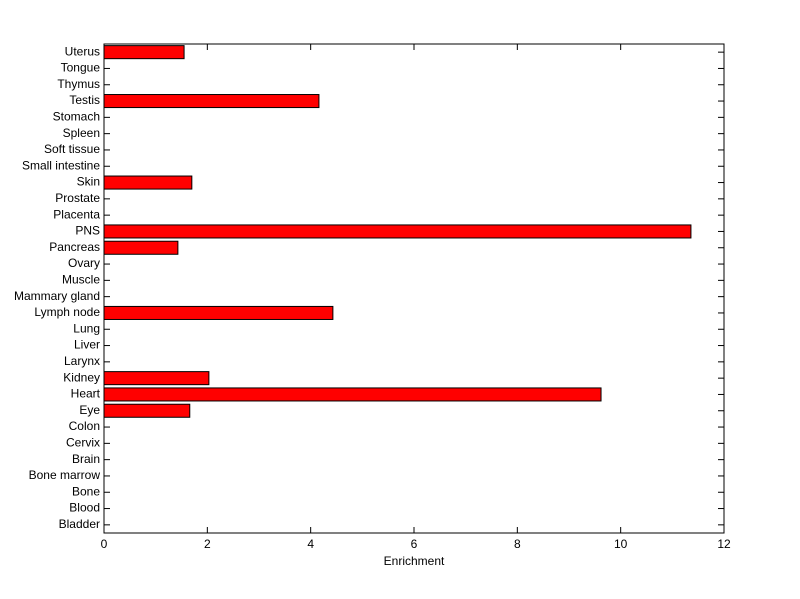 The image size is (800, 599). I want to click on y-tick-label: Colon, so click(84, 426).